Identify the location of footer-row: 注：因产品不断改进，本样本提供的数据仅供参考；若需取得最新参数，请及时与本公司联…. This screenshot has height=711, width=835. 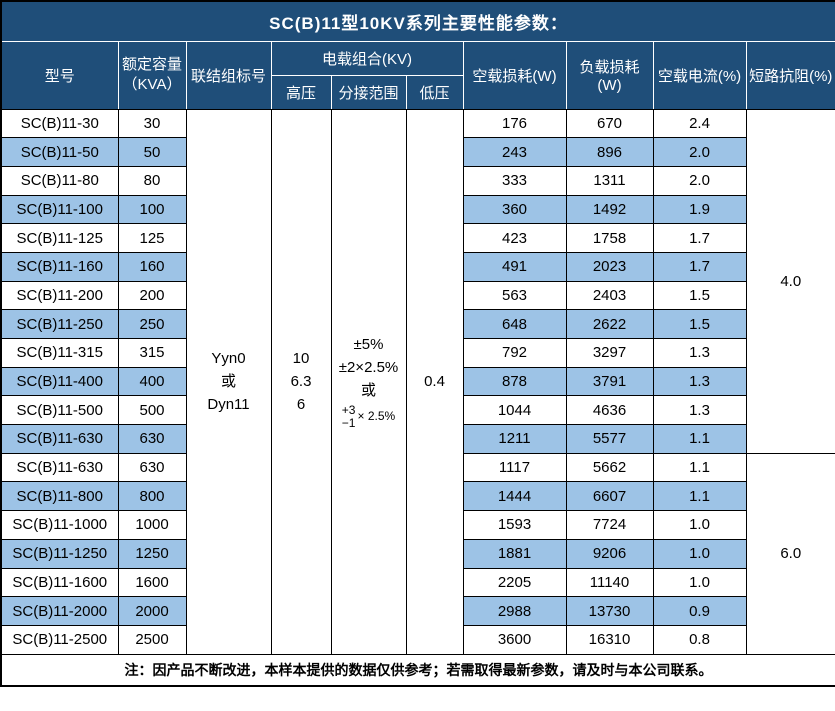
(417, 670).